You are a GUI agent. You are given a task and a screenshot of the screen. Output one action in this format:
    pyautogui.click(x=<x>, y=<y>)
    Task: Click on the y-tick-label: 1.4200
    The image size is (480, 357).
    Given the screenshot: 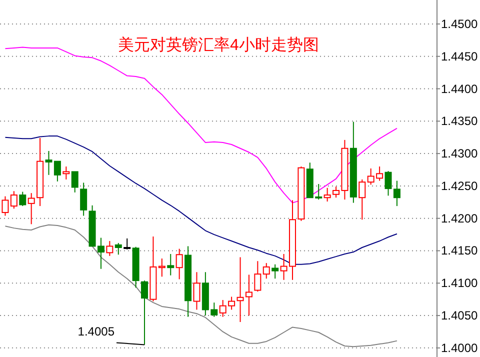 What is the action you would take?
    pyautogui.click(x=459, y=218)
    